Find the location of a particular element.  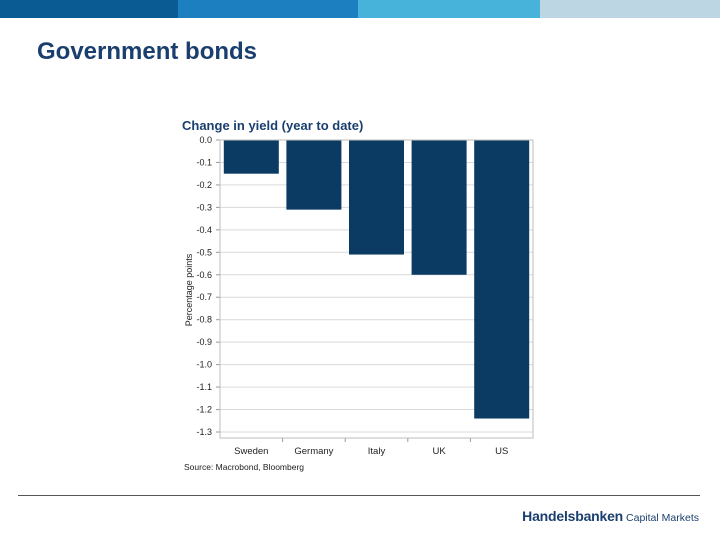

y-tick-label: -0.8 is located at coordinates (204, 320).